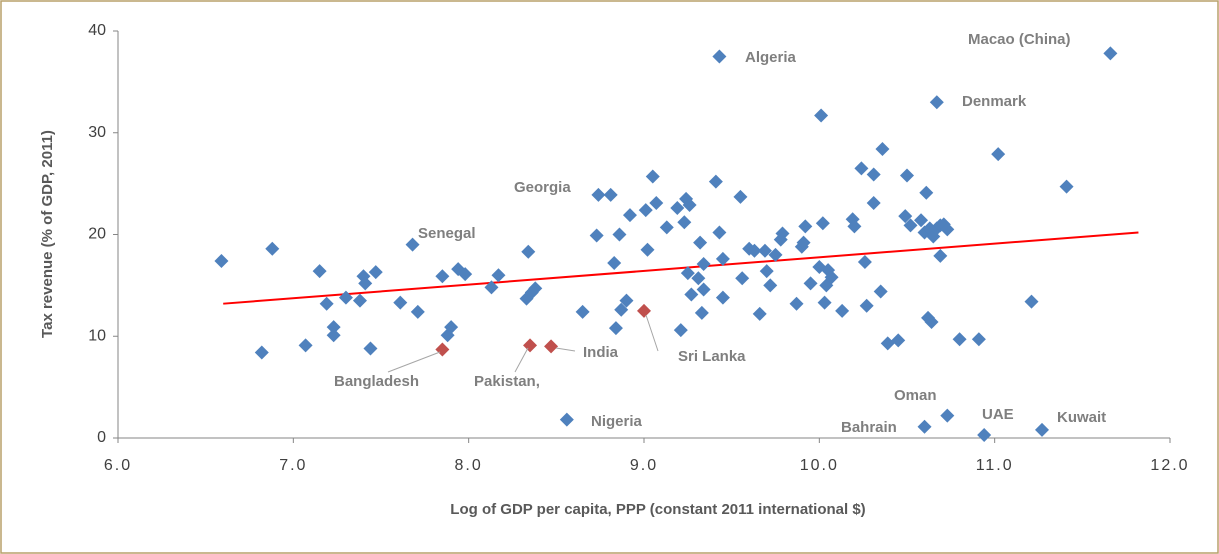 This screenshot has height=554, width=1219. What do you see at coordinates (118, 465) in the screenshot?
I see `x-tick-label: 6.0` at bounding box center [118, 465].